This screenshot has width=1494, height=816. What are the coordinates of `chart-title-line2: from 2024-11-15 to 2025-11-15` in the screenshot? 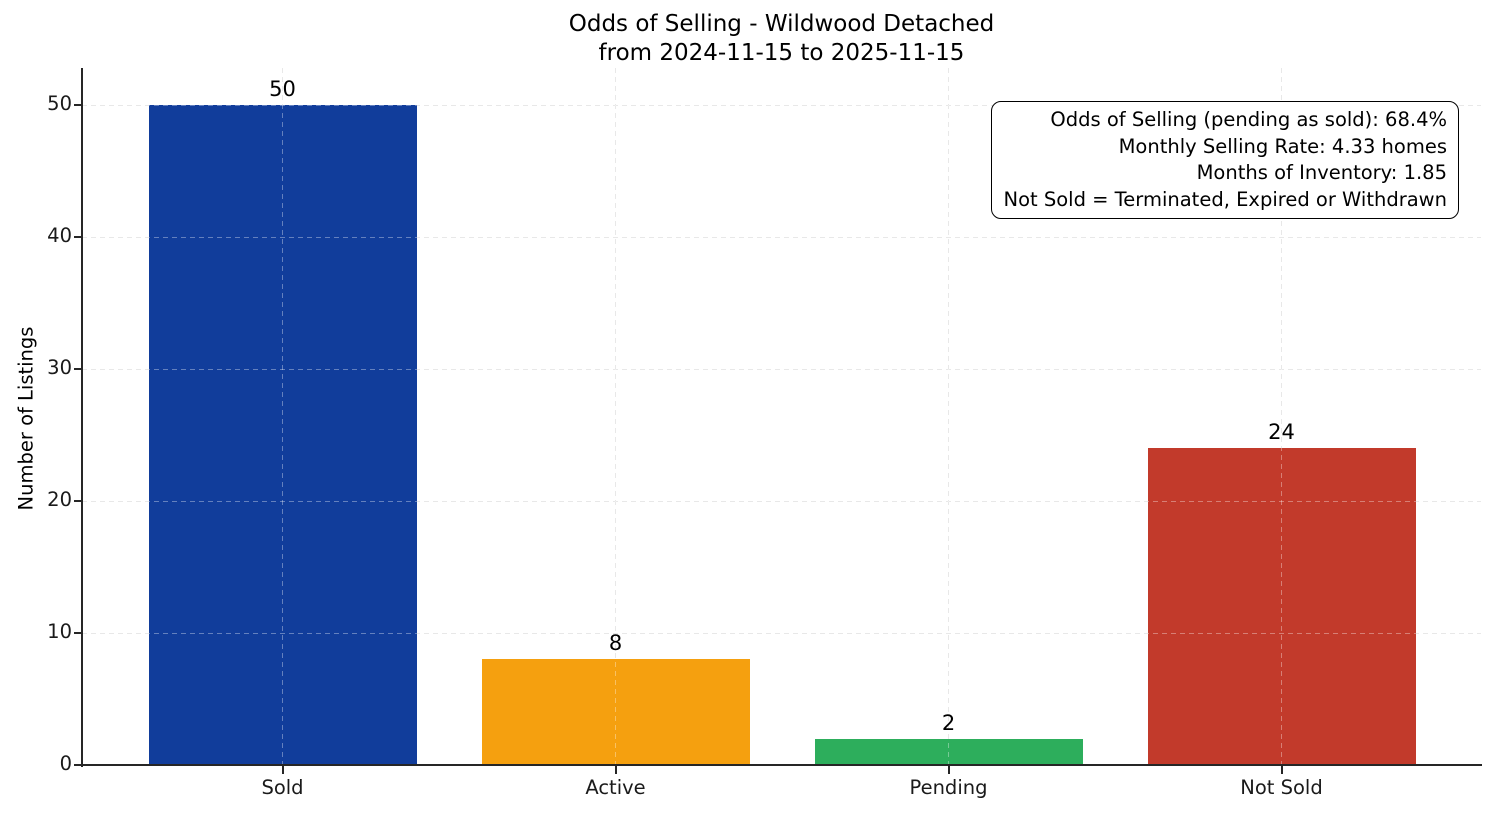 It's located at (781, 53).